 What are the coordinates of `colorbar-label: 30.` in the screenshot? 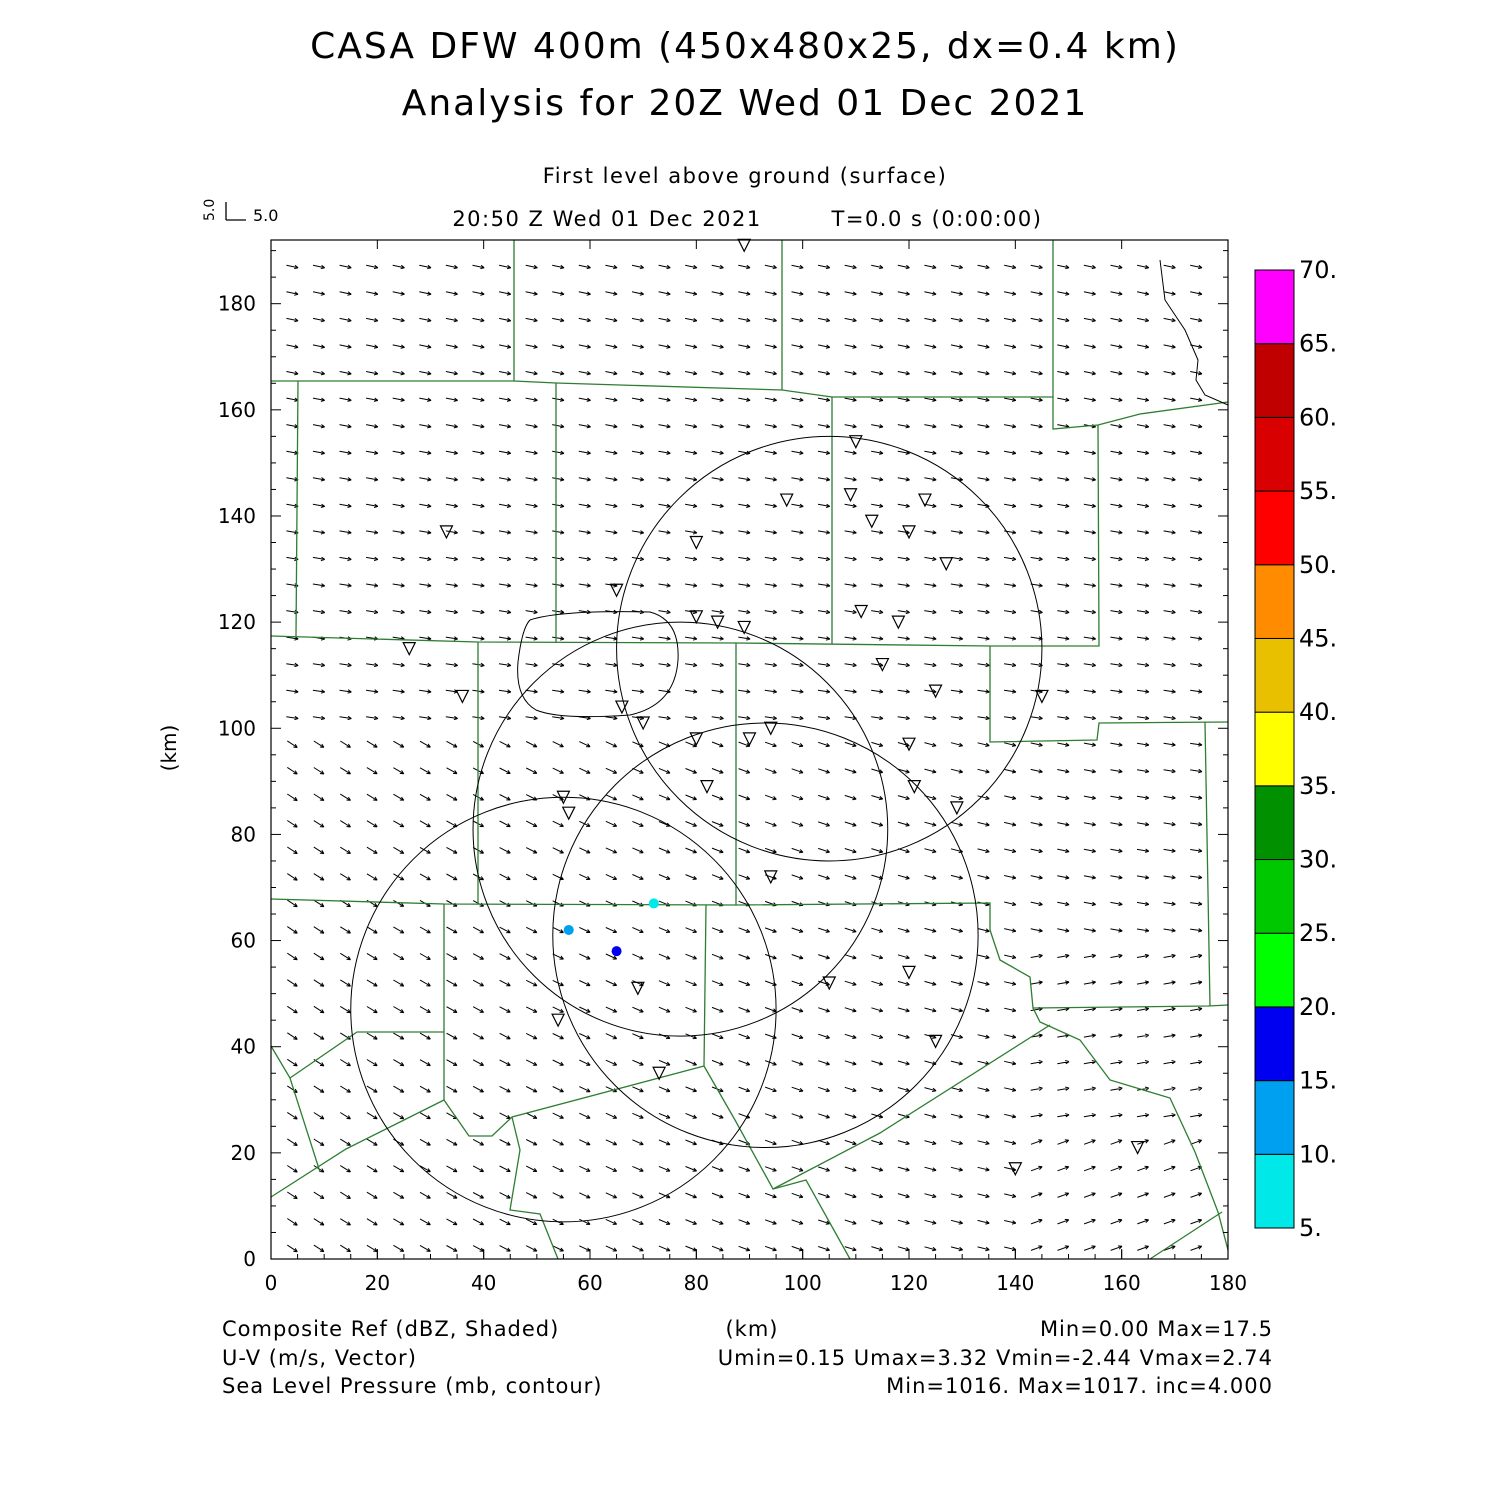 It's located at (1318, 860).